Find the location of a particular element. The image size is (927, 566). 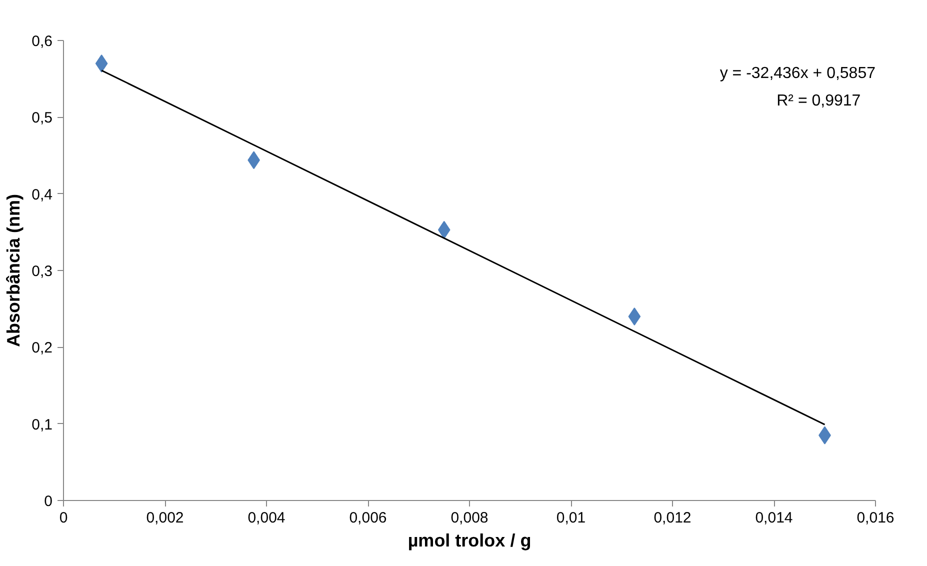

x-tick-label: 0,012 is located at coordinates (673, 518).